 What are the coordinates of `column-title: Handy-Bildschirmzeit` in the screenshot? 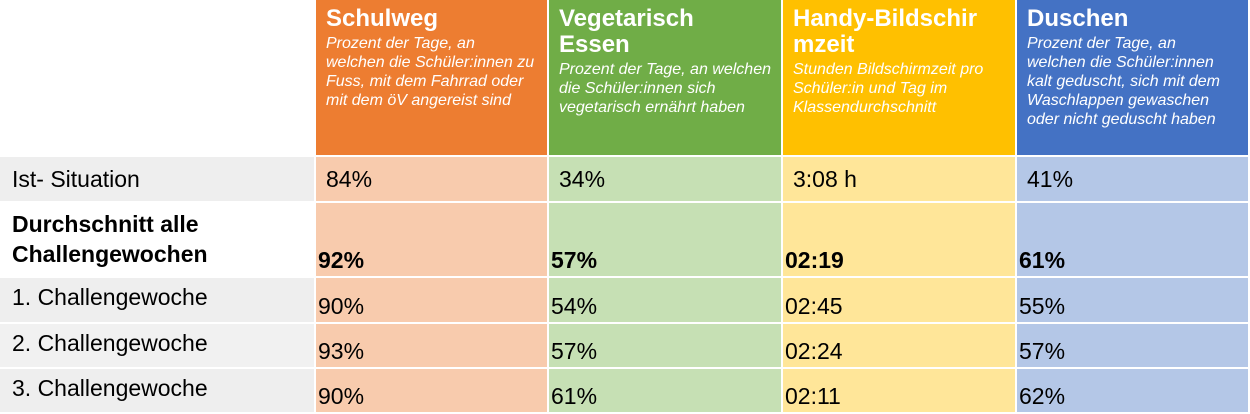 It's located at (885, 31).